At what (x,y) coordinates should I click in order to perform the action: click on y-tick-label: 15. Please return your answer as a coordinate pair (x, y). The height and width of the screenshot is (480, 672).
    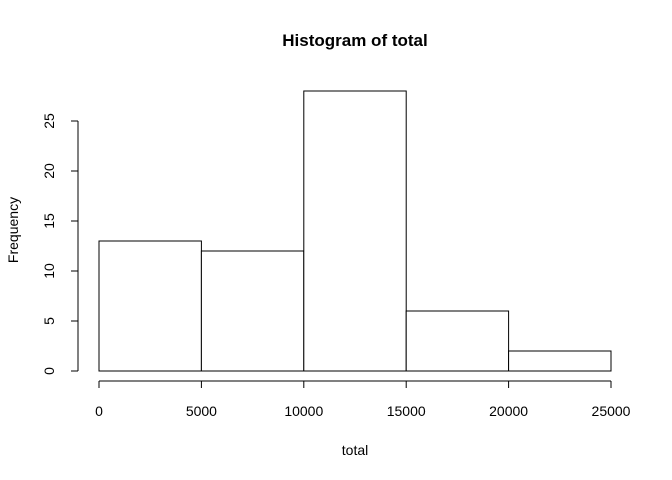
    Looking at the image, I should click on (49, 221).